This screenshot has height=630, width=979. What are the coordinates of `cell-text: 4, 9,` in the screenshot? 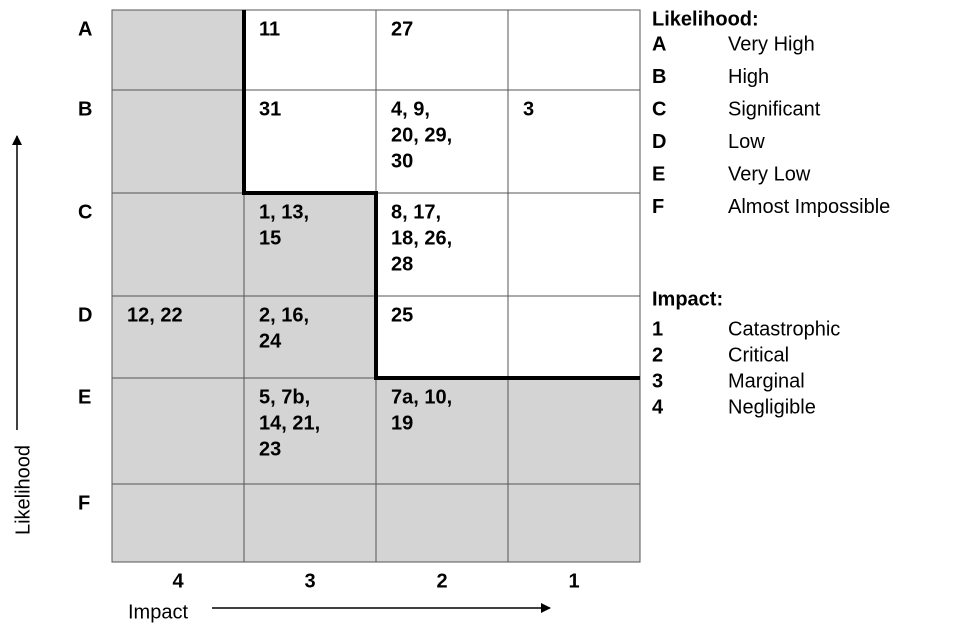 It's located at (410, 109).